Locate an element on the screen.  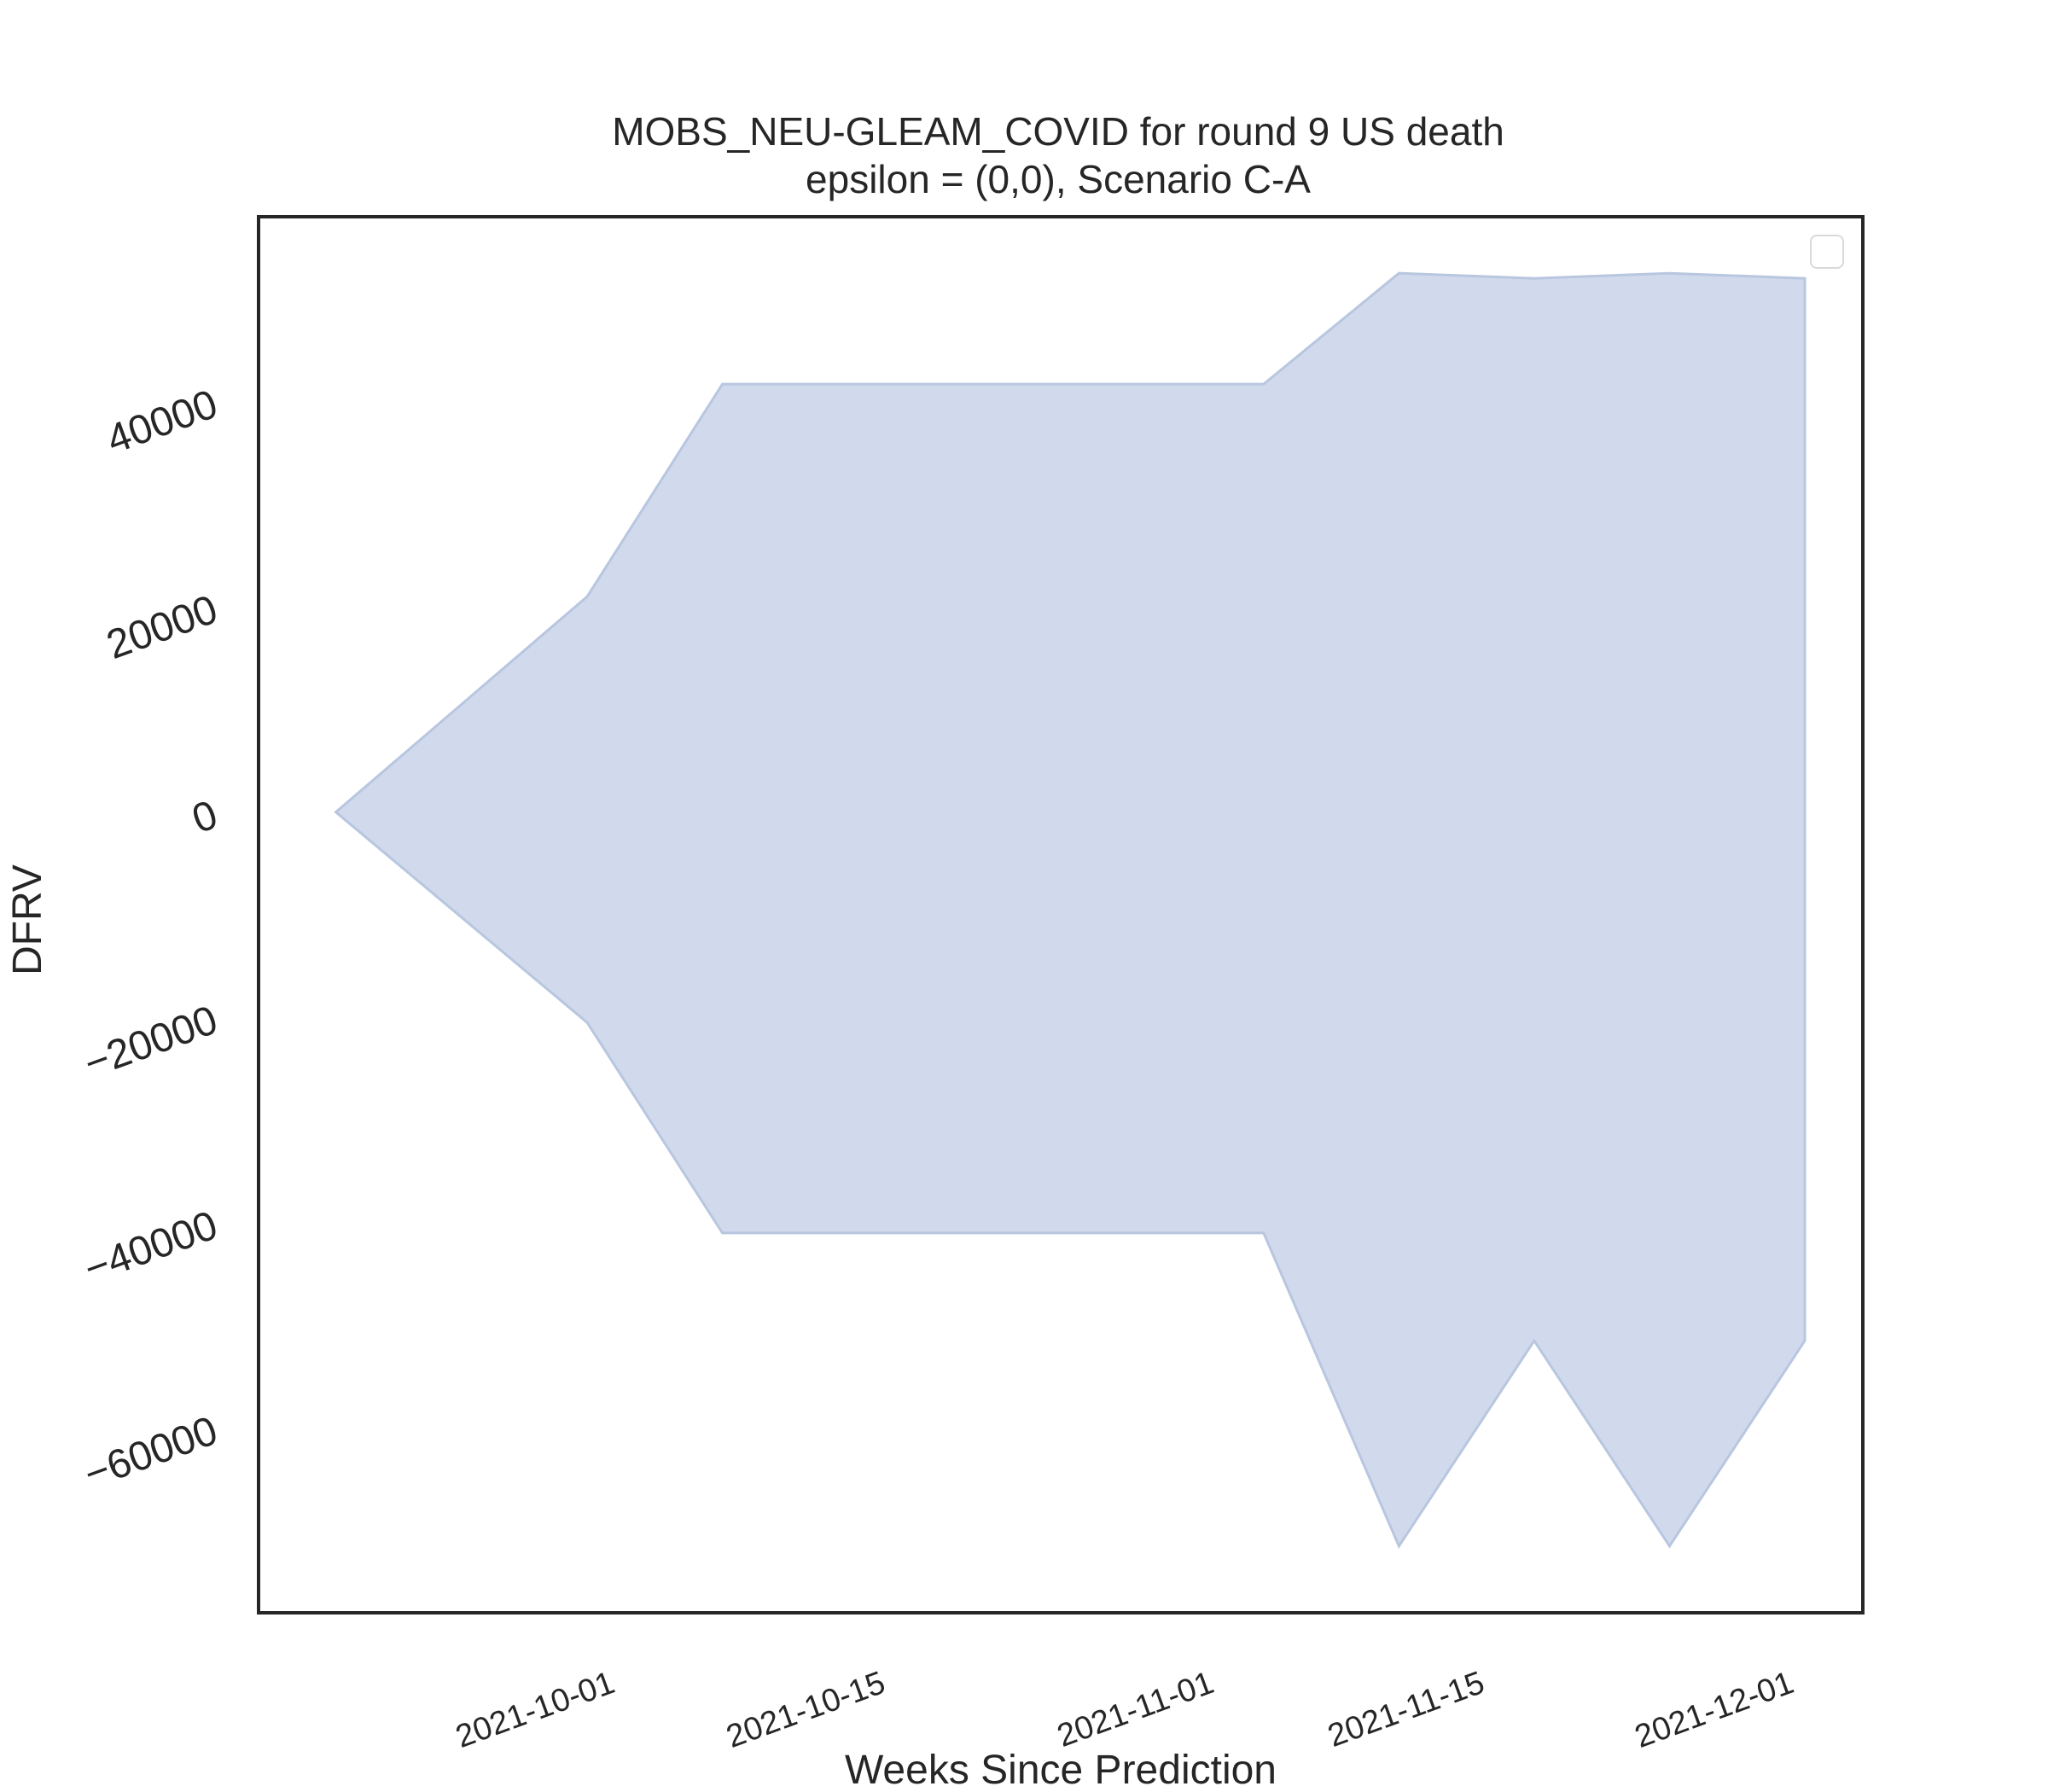
y-axis-label: DFRV is located at coordinates (27, 920).